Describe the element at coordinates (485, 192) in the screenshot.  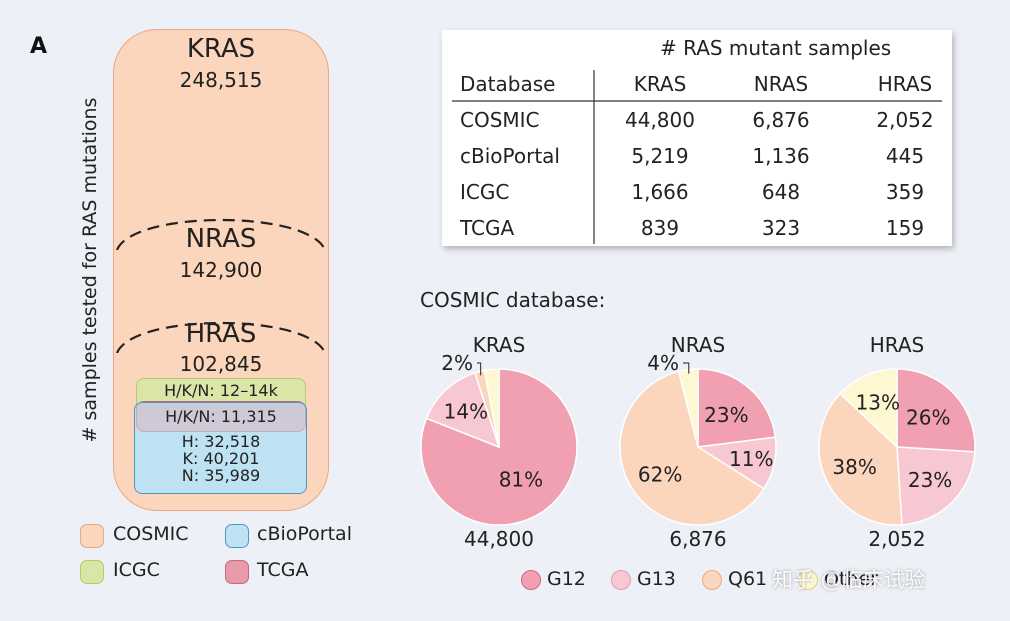
I see `table-cell-db: ICGC` at that location.